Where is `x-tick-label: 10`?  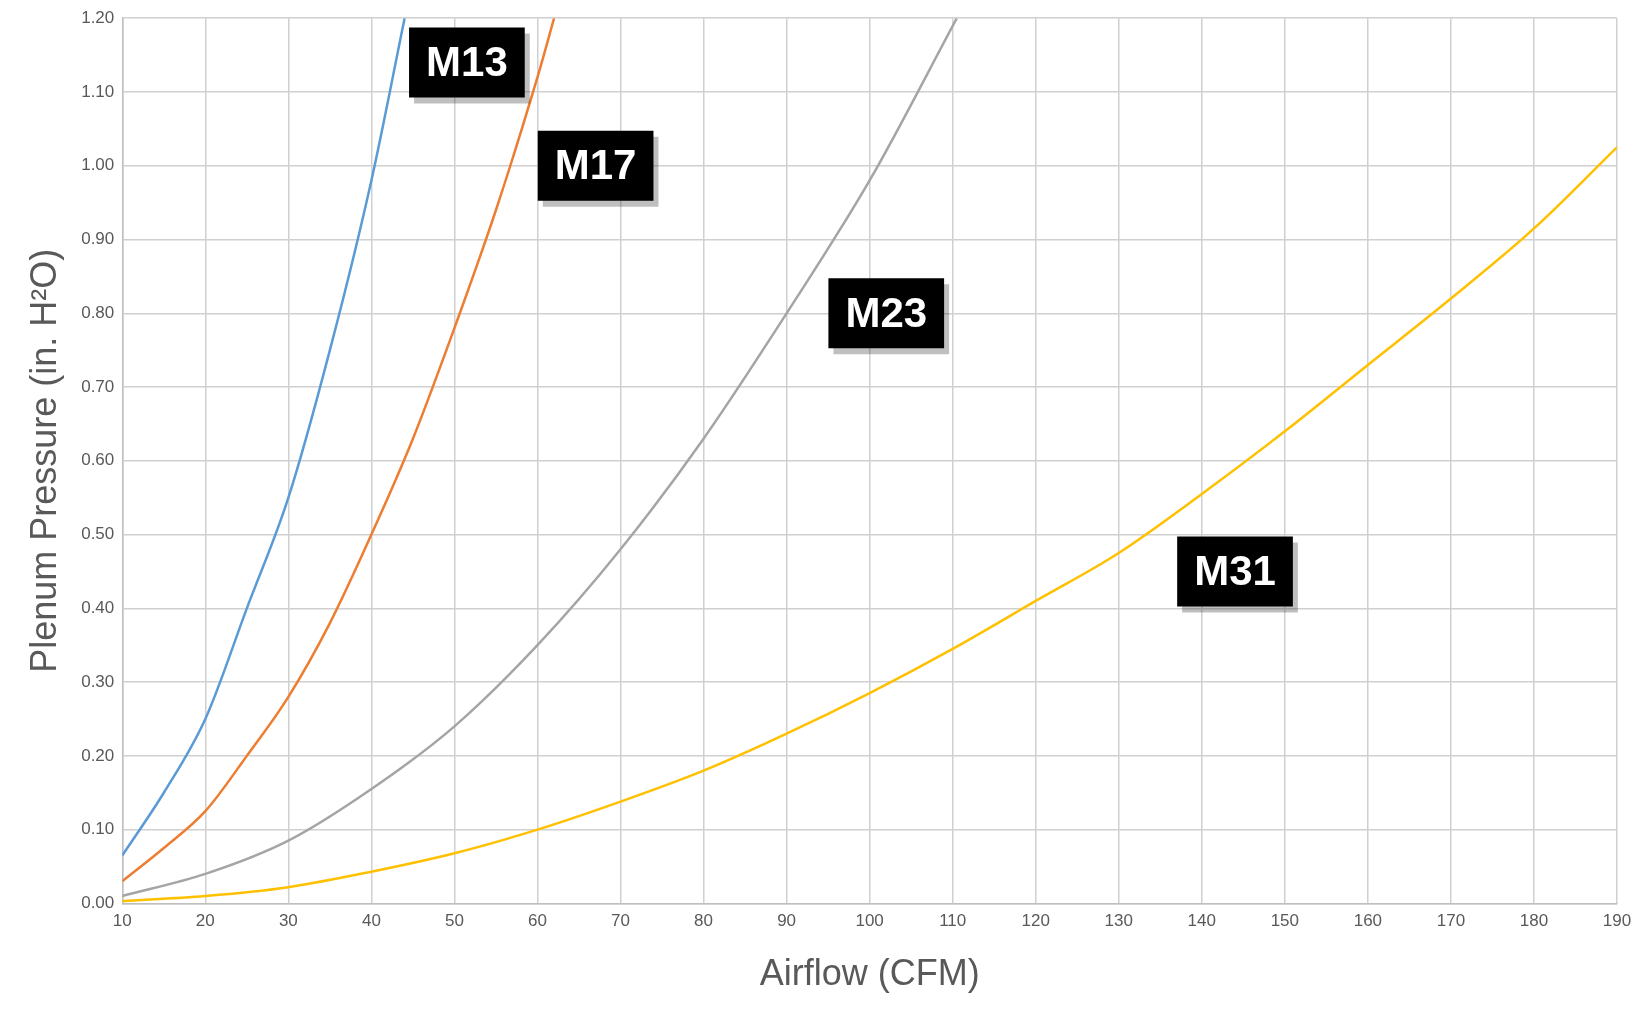 x-tick-label: 10 is located at coordinates (122, 921).